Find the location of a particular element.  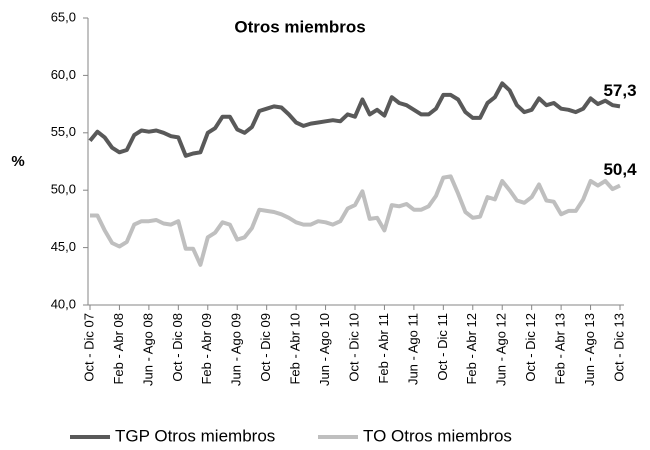

legend-label: TO Otros miembros is located at coordinates (437, 435).